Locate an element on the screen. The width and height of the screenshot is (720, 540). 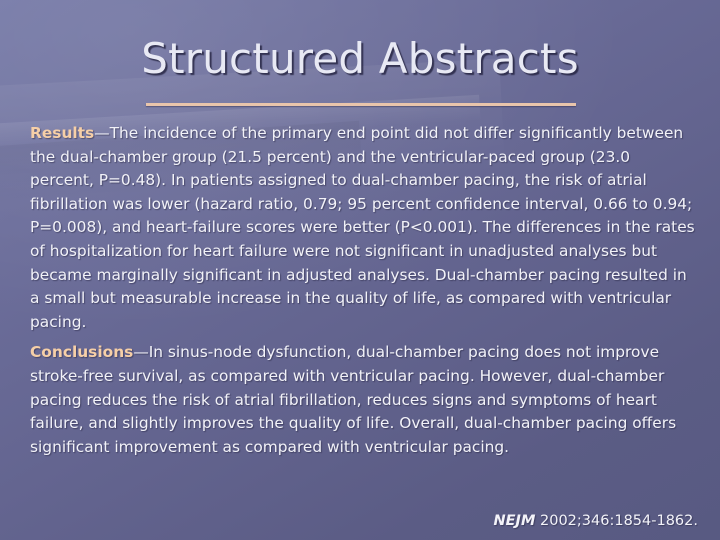
citation-reference: 2002;346:1854-1862. is located at coordinates (616, 521).